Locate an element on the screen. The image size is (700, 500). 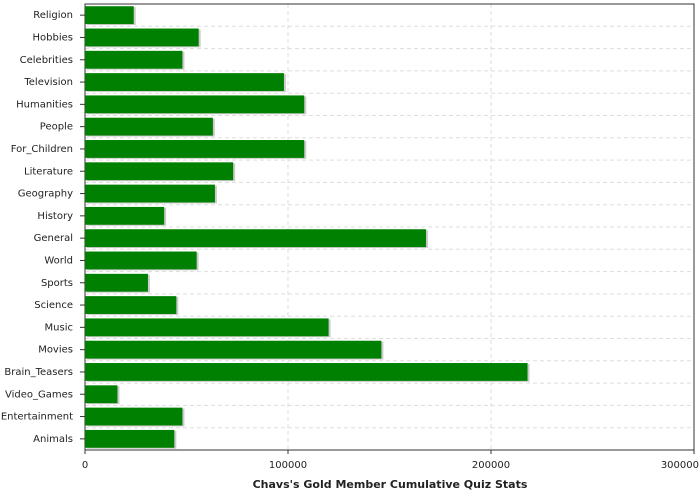
y-tick-label: Video_Games is located at coordinates (39, 394).